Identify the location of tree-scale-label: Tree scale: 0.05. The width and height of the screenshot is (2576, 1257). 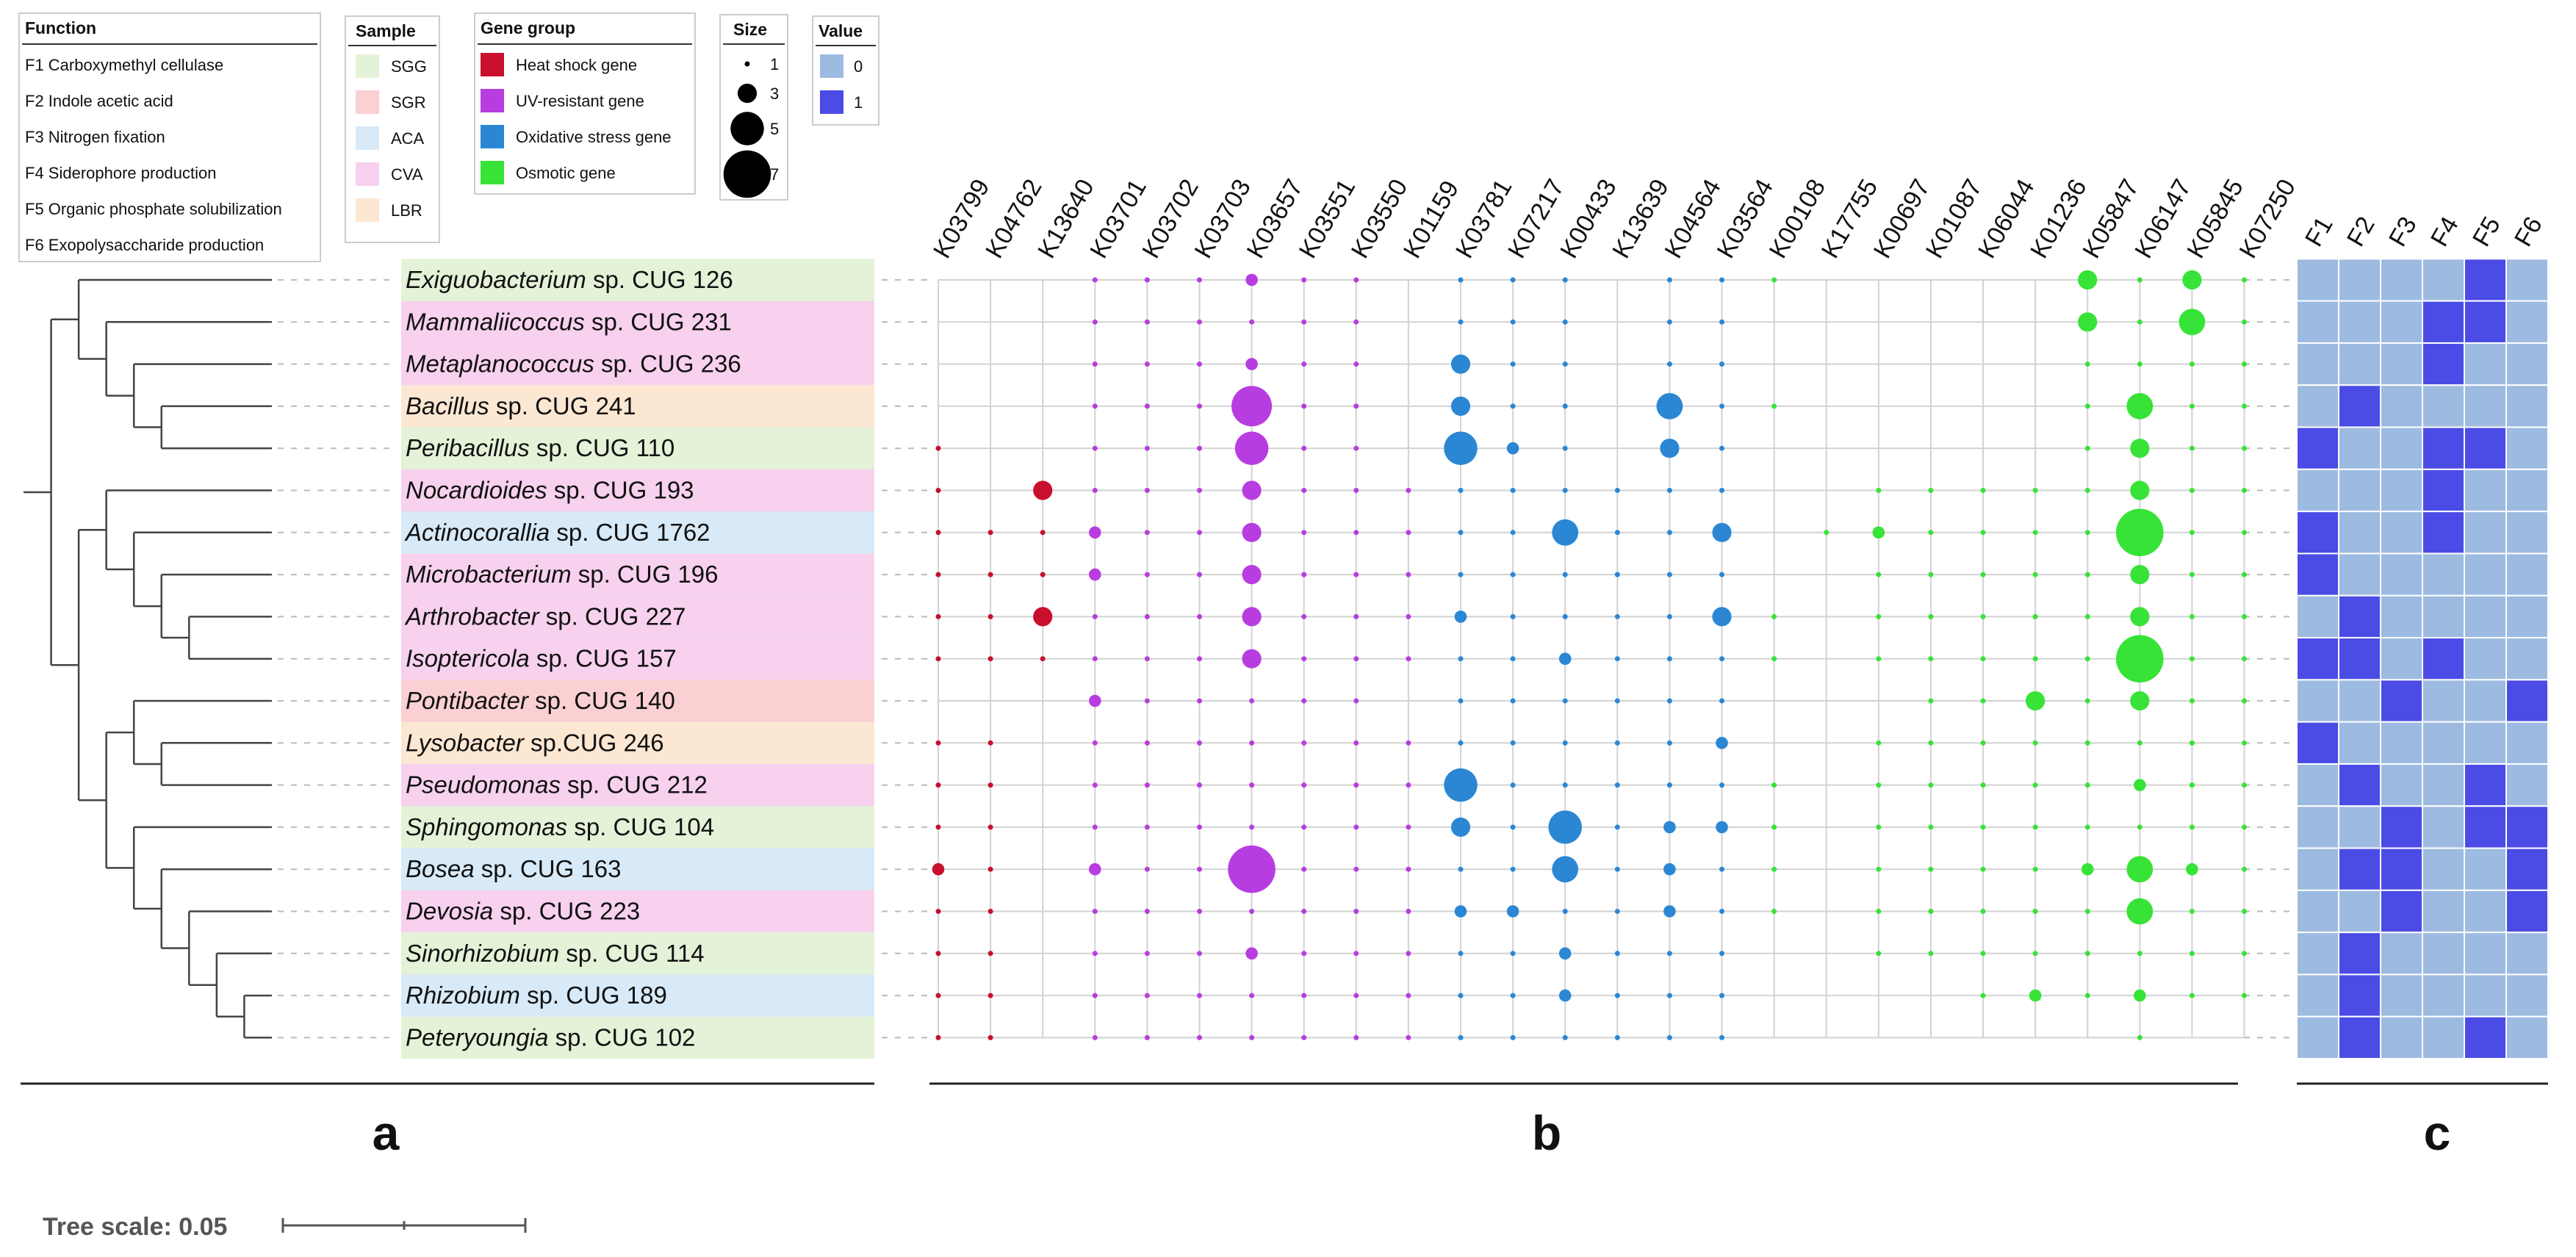
(135, 1227).